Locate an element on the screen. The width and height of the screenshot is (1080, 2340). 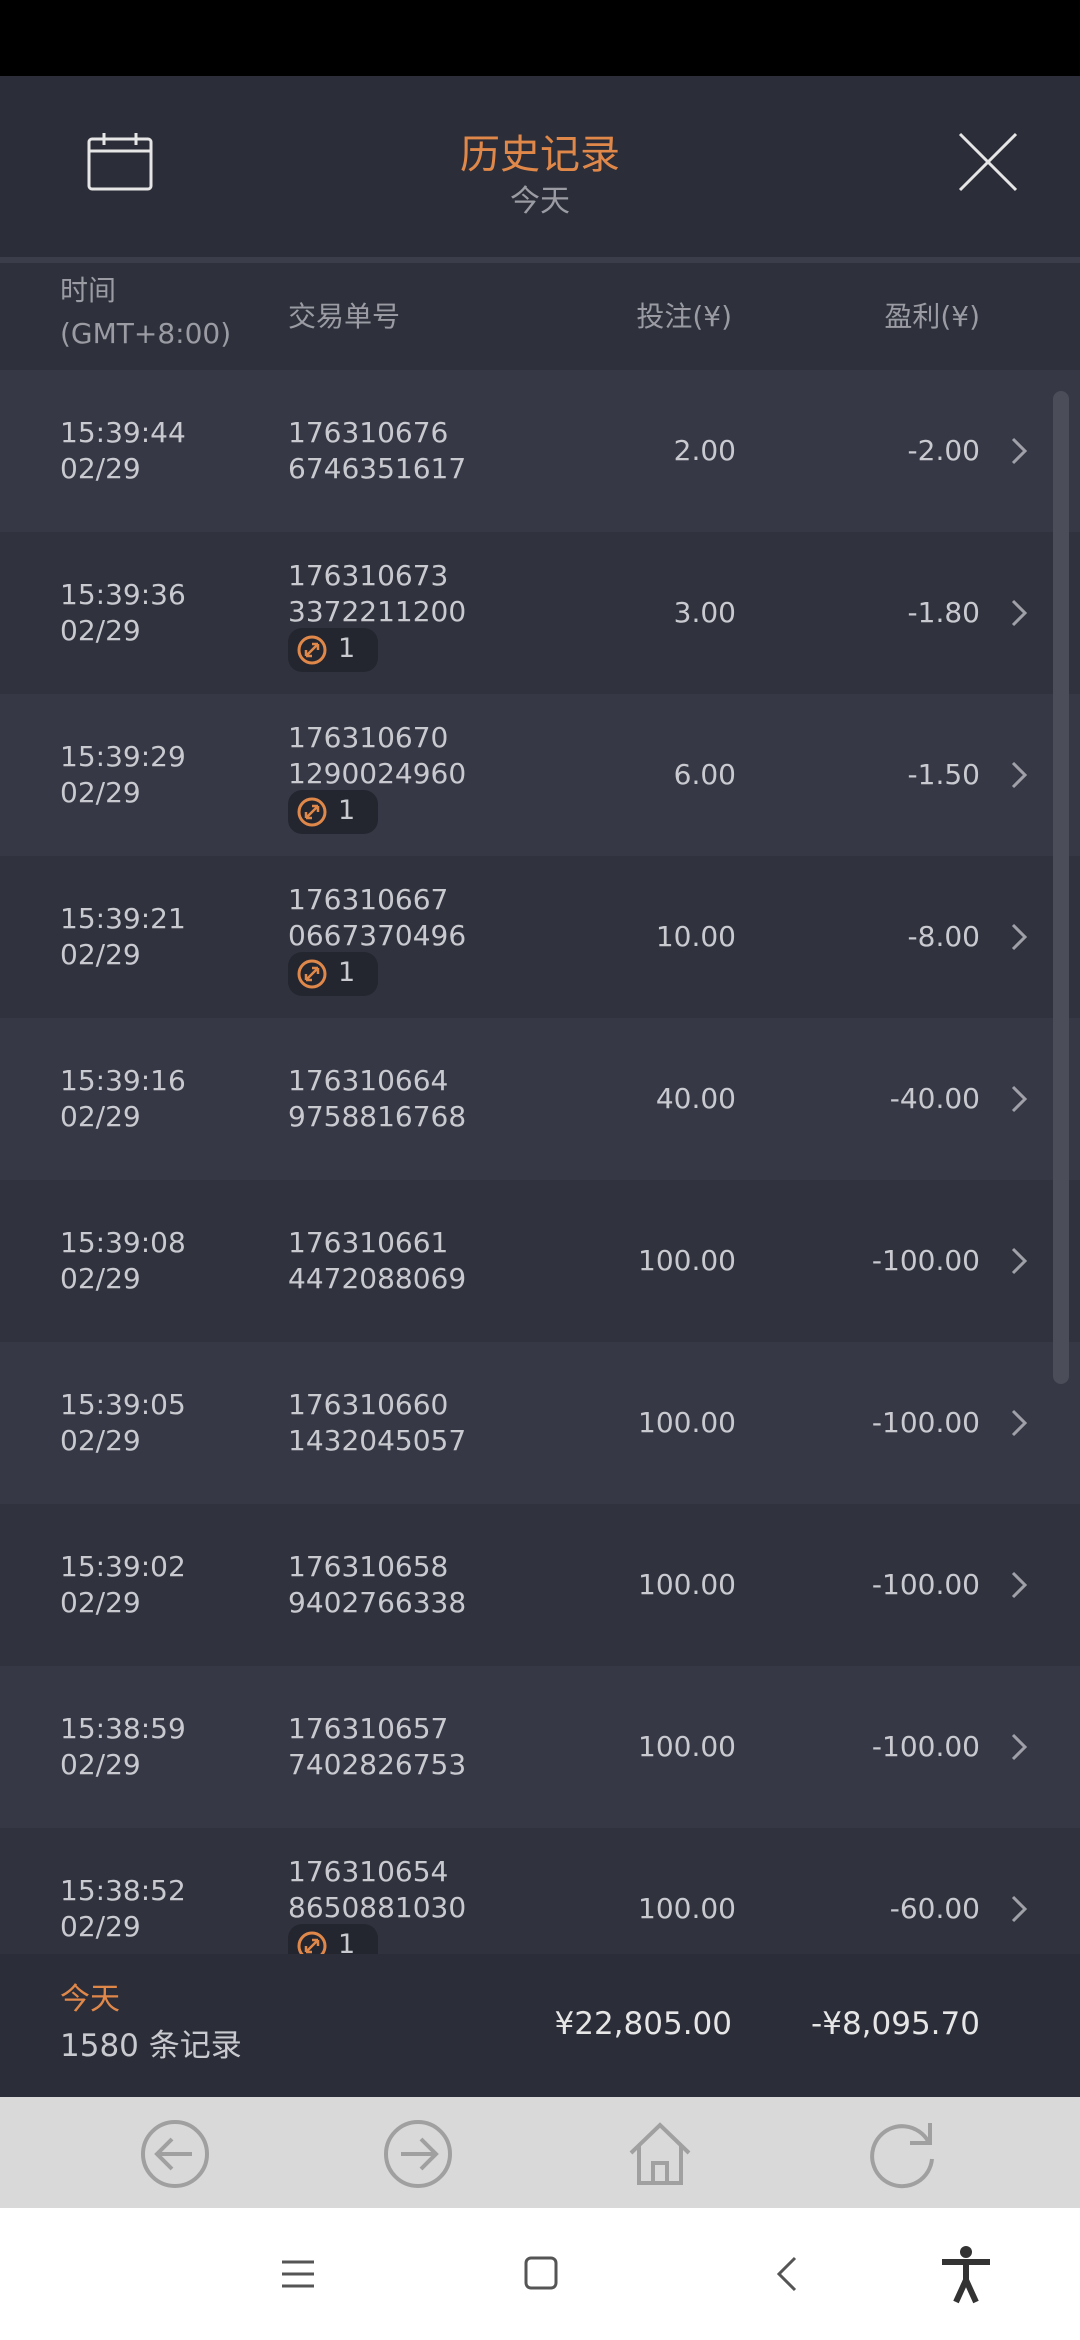
row-time: 15:38:59 is located at coordinates (123, 1728).